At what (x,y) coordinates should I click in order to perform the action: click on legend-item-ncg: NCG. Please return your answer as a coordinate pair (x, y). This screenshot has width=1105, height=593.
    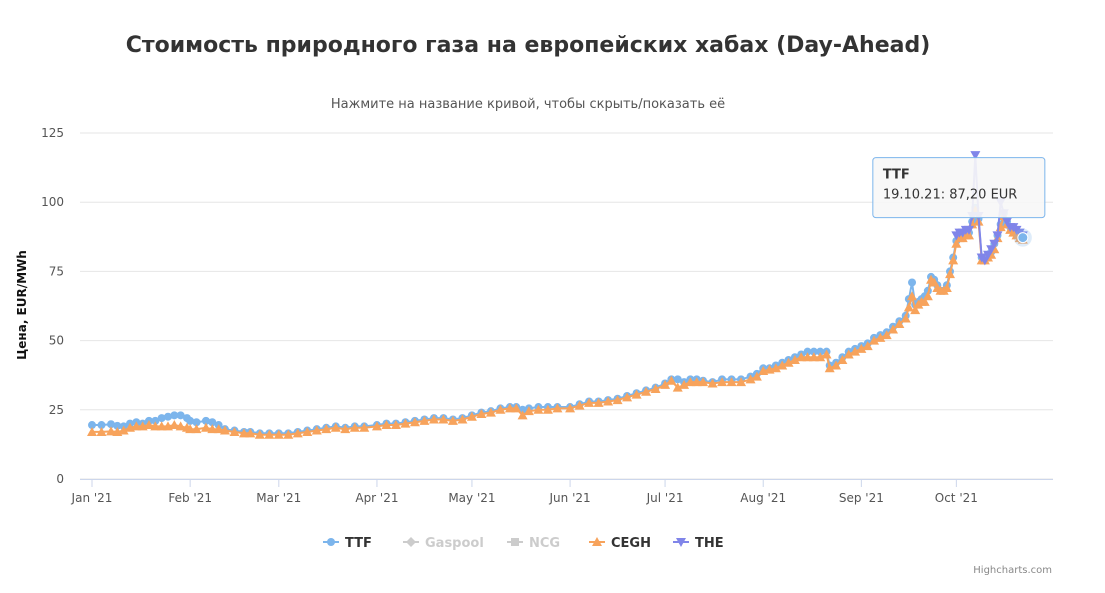
    Looking at the image, I should click on (533, 543).